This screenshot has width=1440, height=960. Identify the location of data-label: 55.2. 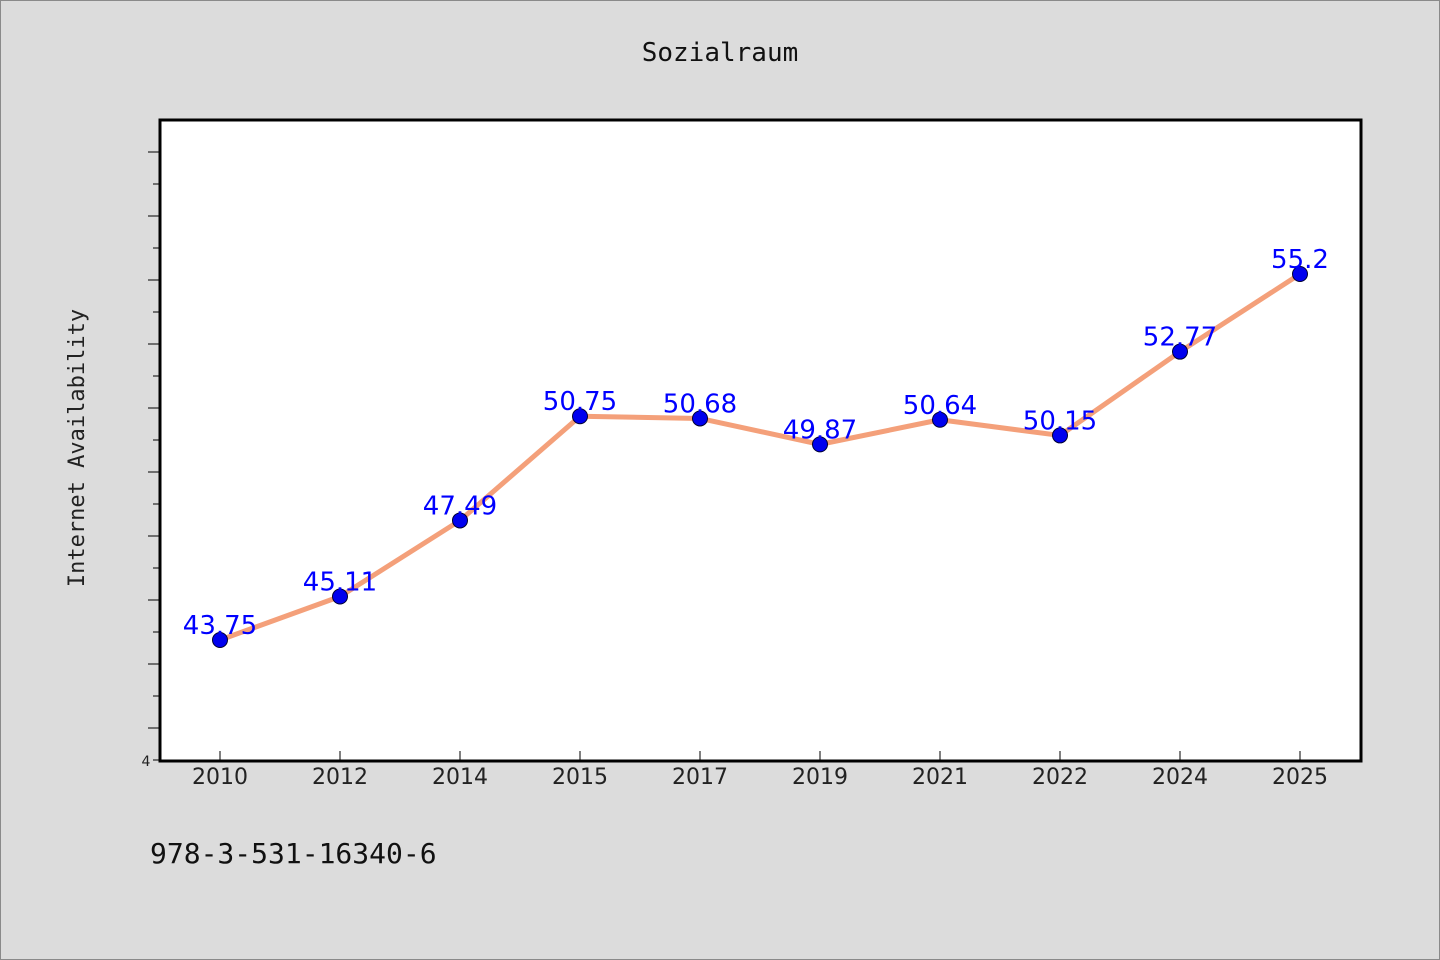
(1300, 260).